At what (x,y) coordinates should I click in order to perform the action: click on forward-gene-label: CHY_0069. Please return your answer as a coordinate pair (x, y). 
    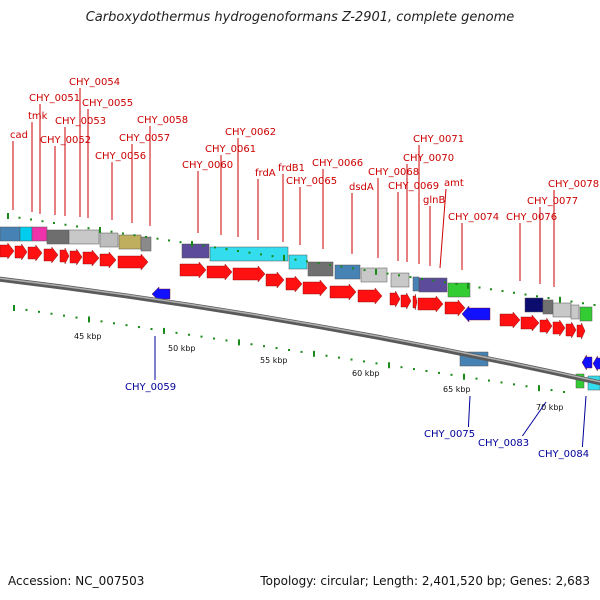
    Looking at the image, I should click on (413, 186).